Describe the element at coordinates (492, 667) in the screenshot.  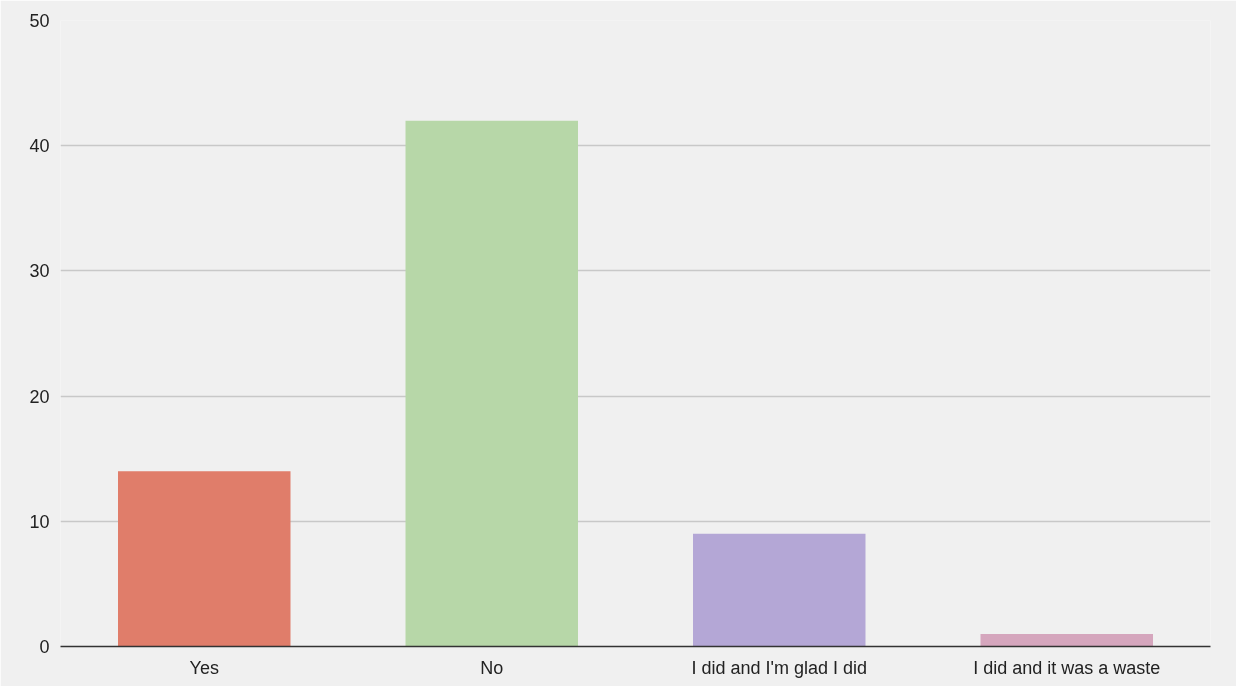
I see `x-tick-label: No` at that location.